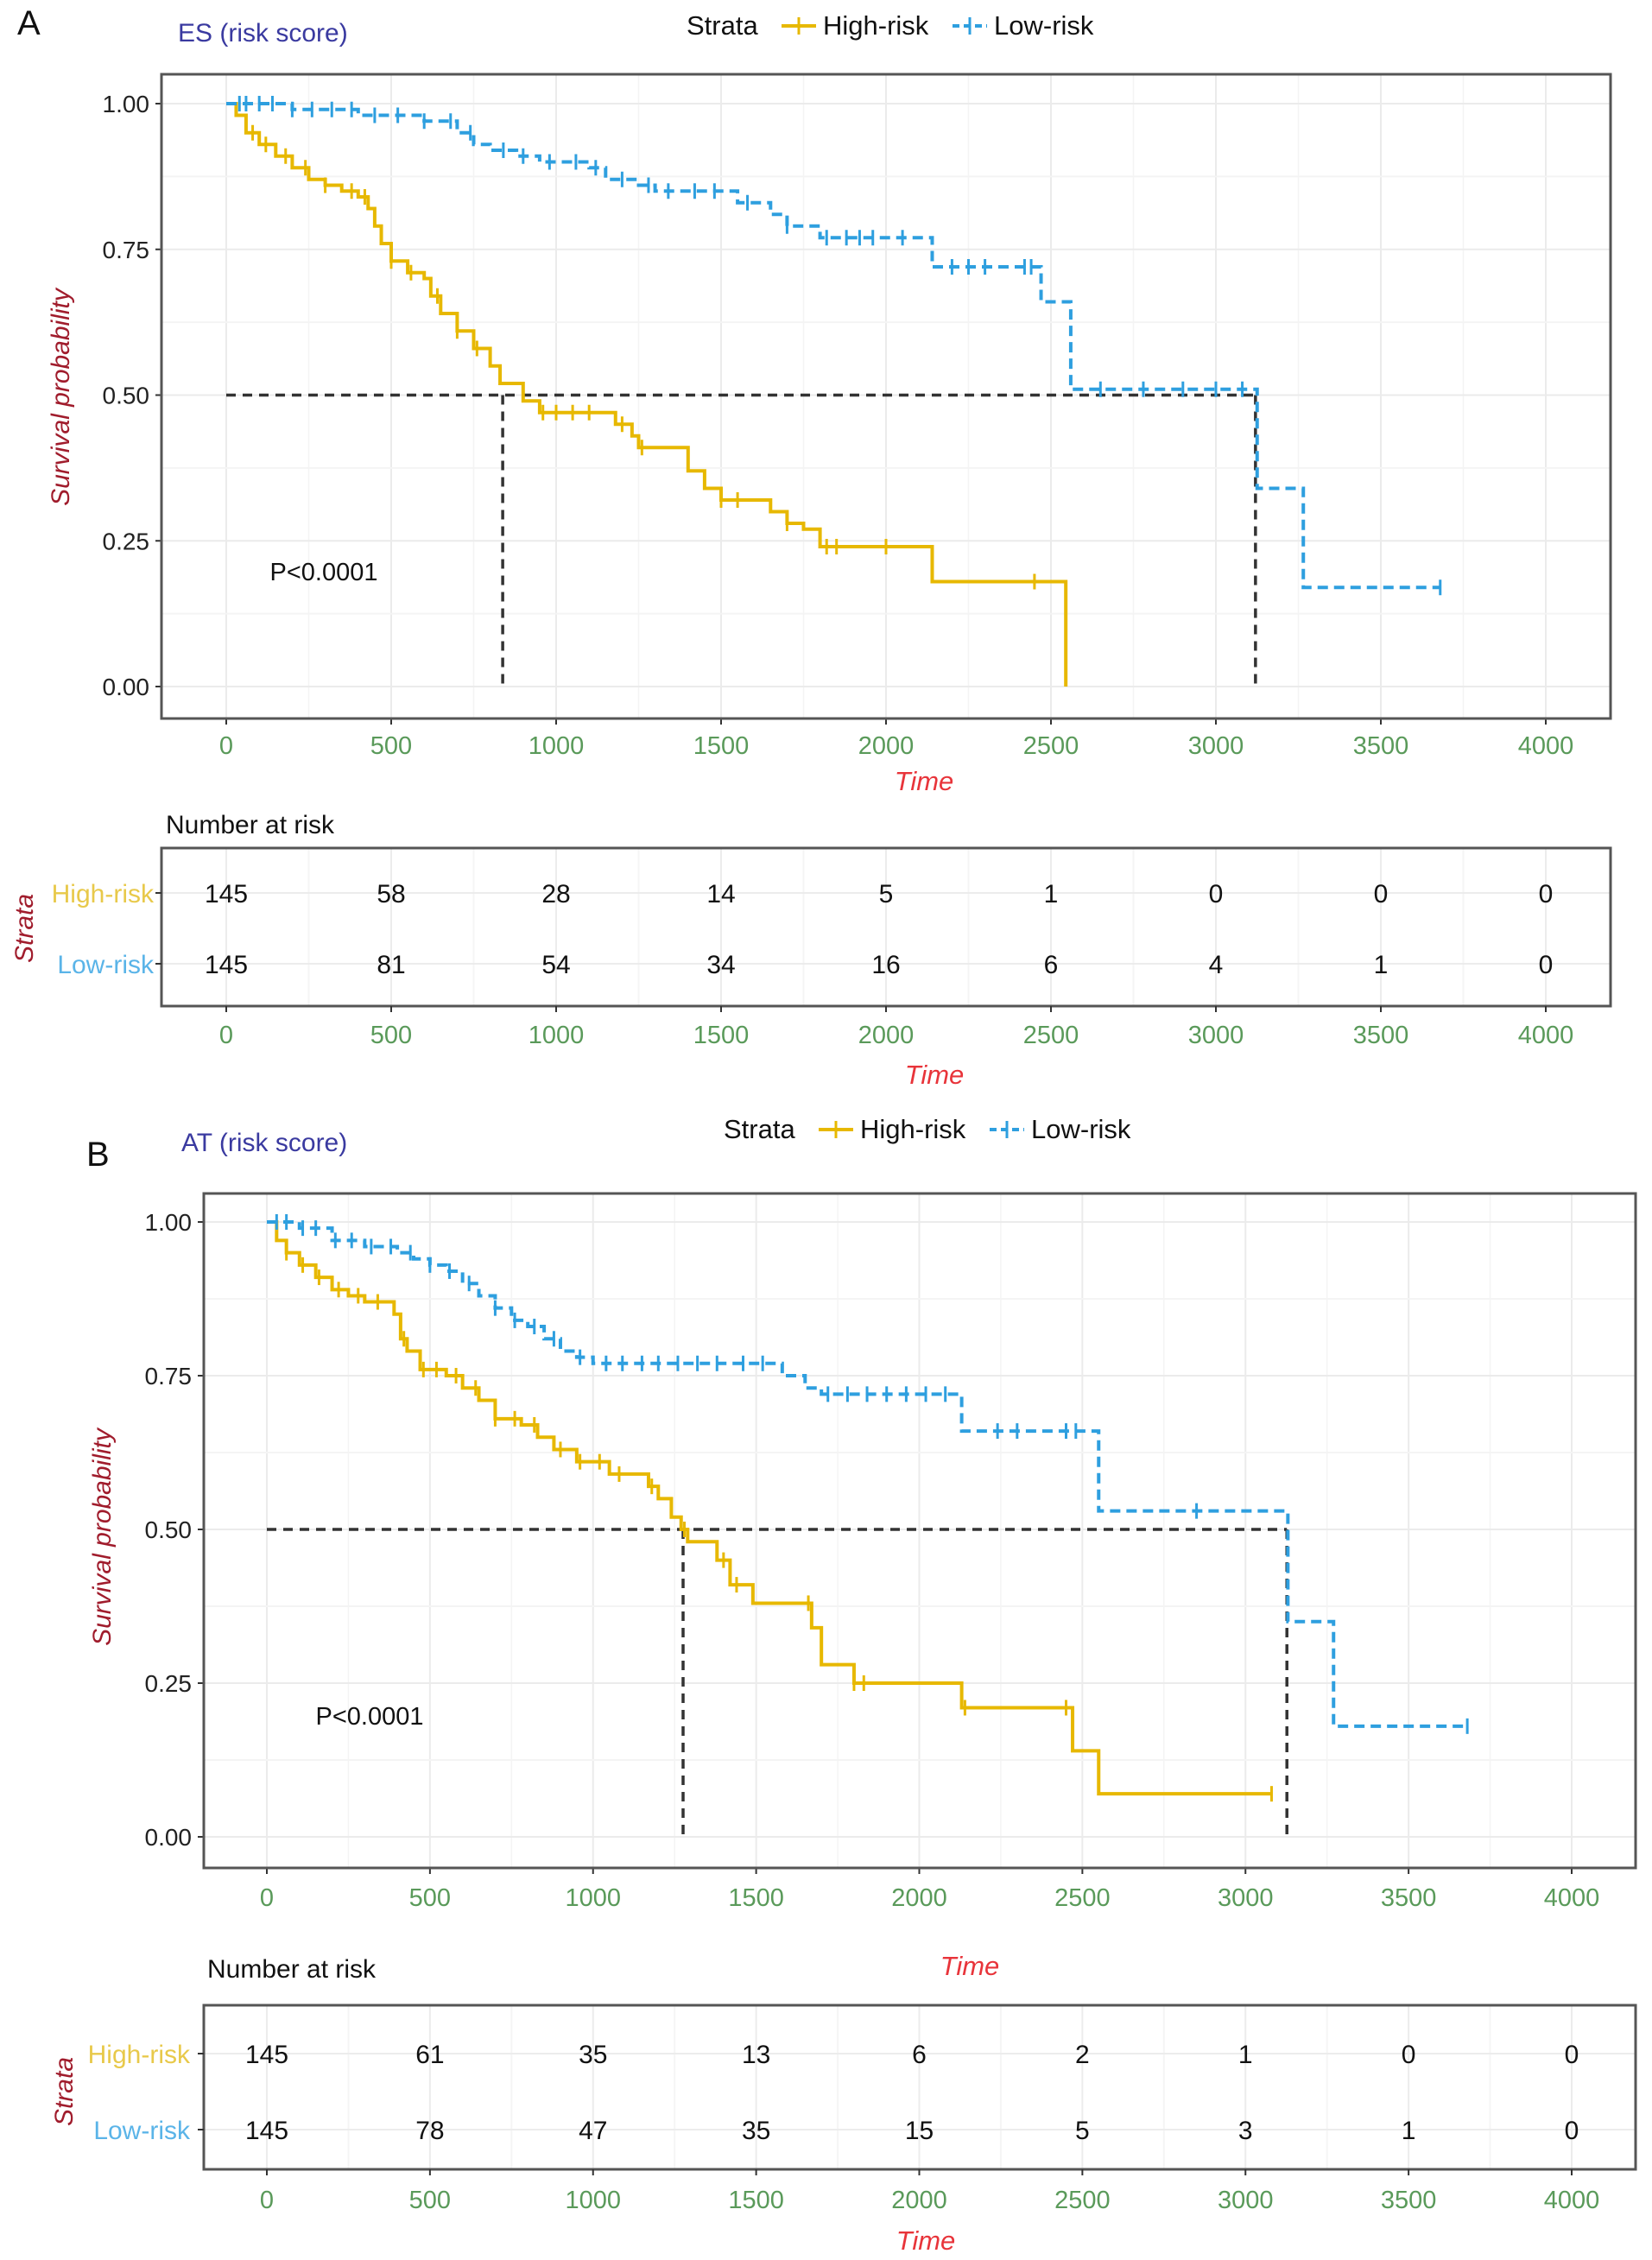 The width and height of the screenshot is (1652, 2260). Describe the element at coordinates (1060, 1129) in the screenshot. I see `legend-item-low-risk: Low-risk` at that location.